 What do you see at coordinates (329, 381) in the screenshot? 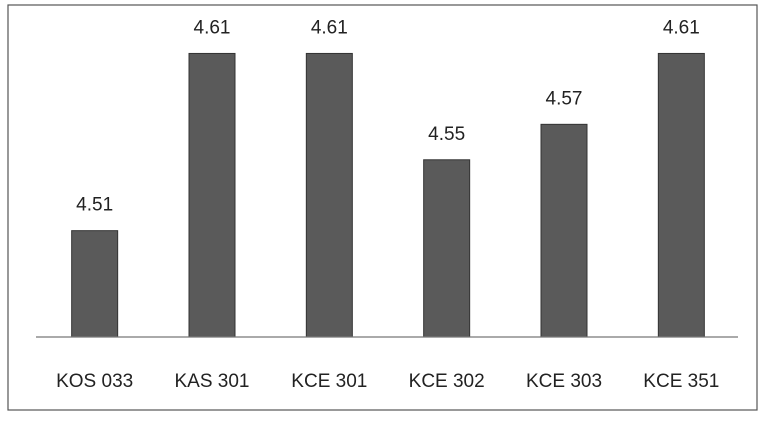
I see `x-tick-label: KCE 301` at bounding box center [329, 381].